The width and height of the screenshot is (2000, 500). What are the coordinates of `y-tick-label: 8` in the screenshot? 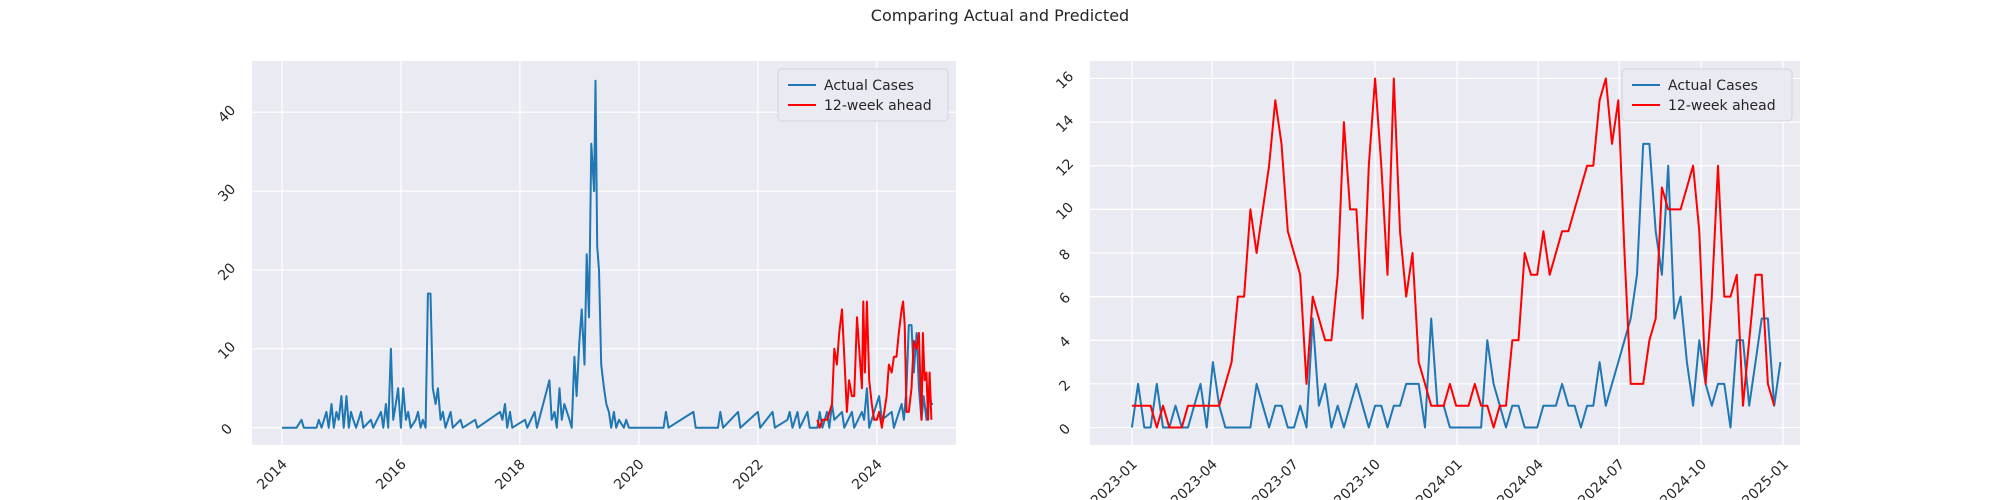 It's located at (1065, 255).